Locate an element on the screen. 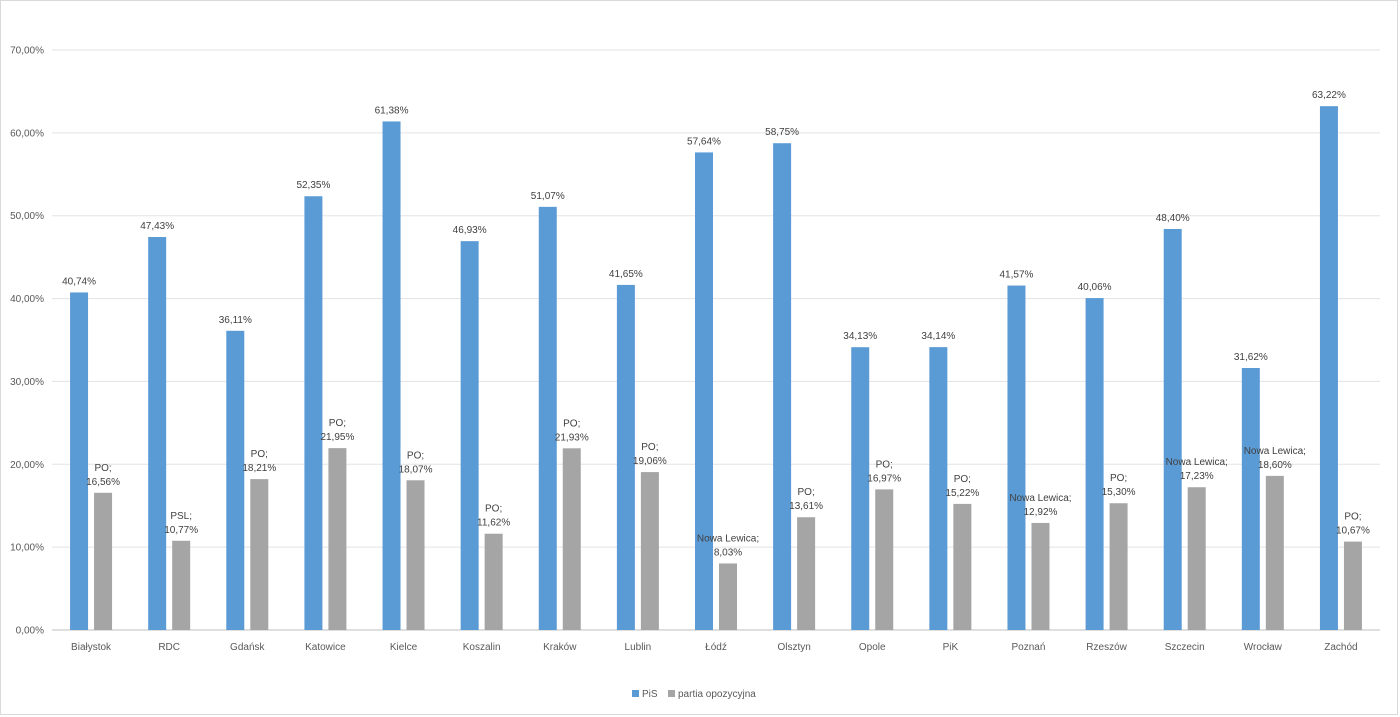 The height and width of the screenshot is (717, 1400). x-category-label: Wrocław is located at coordinates (1263, 647).